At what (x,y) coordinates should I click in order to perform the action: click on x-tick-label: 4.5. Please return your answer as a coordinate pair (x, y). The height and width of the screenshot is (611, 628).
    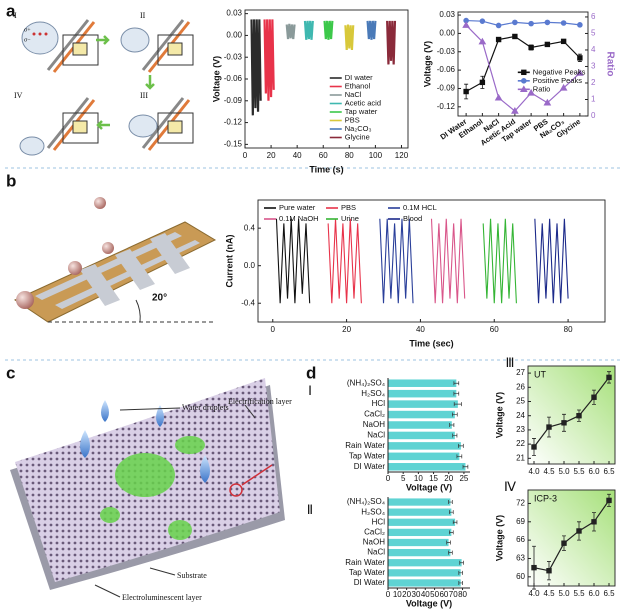
    Looking at the image, I should click on (549, 471).